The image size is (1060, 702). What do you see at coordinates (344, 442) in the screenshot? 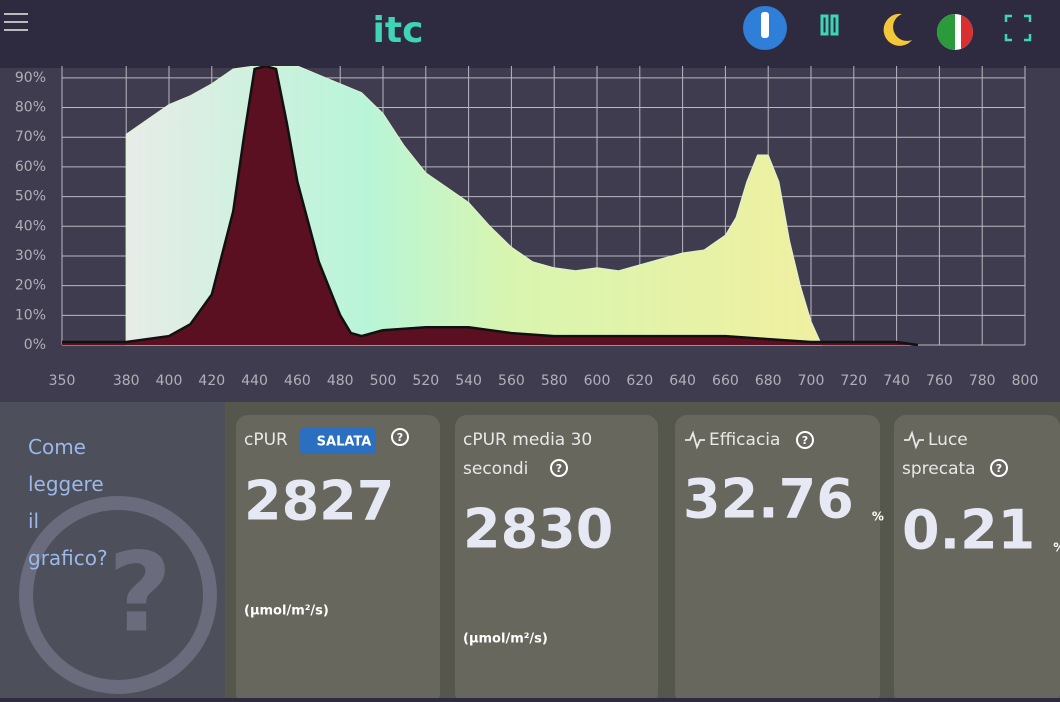
I see `badge-label: SALATA` at bounding box center [344, 442].